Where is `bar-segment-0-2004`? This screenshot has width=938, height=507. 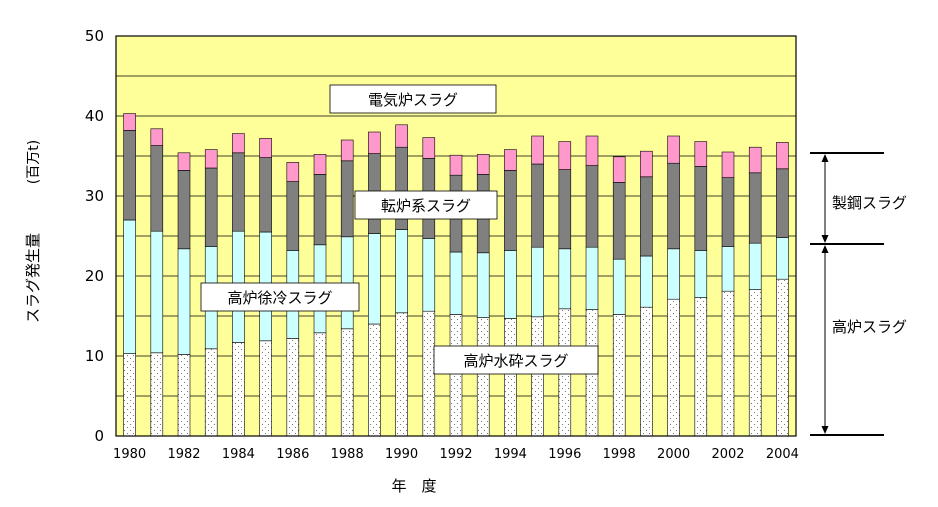
bar-segment-0-2004 is located at coordinates (782, 357).